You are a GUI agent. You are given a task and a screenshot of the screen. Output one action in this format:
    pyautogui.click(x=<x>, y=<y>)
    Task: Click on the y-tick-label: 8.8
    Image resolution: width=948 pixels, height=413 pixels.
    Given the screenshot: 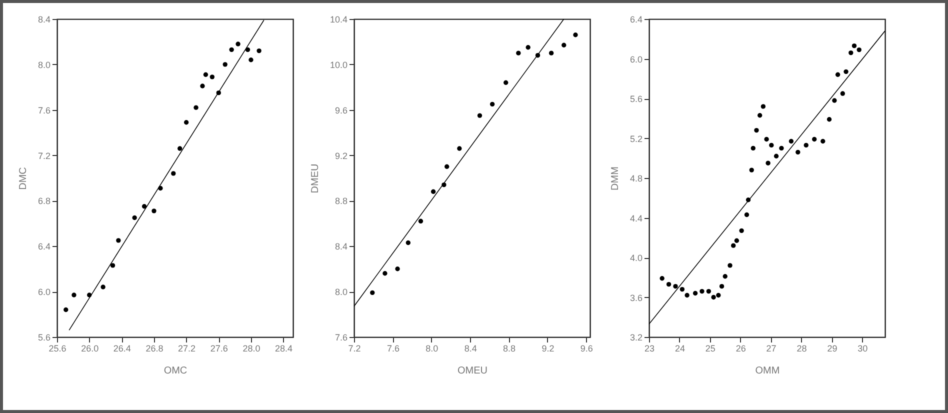 What is the action you would take?
    pyautogui.click(x=341, y=201)
    